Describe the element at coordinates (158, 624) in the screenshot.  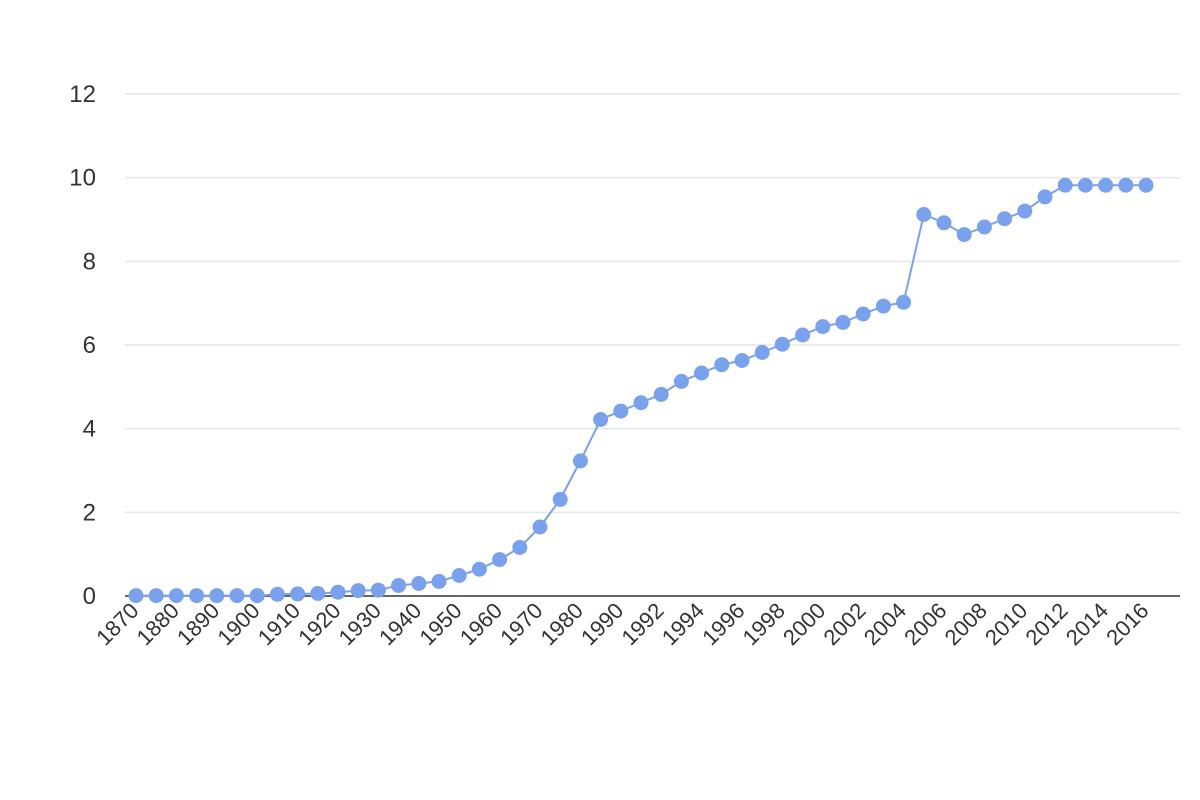
I see `x-tick-label: 1880` at that location.